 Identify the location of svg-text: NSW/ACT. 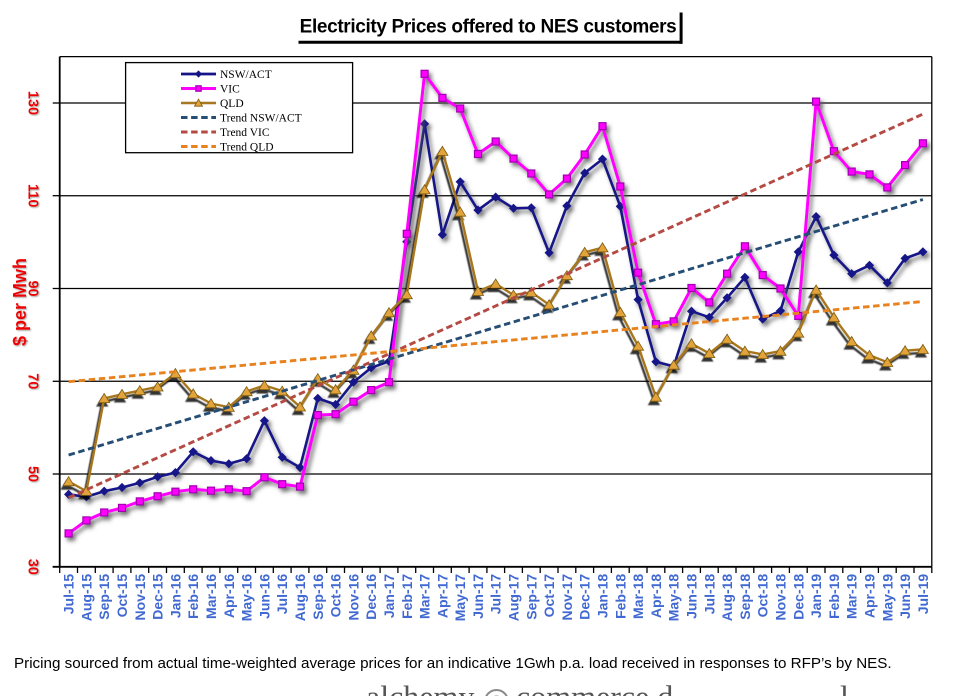
(246, 75).